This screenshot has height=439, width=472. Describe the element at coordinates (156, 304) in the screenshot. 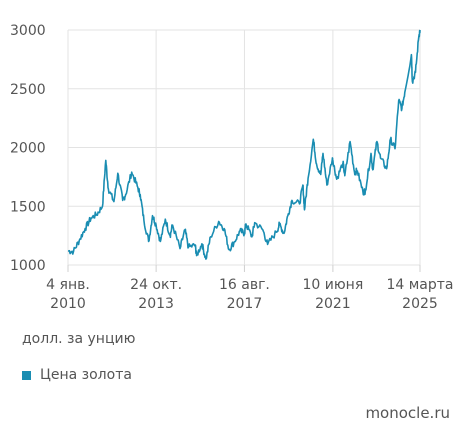

I see `x-tick-label-year: 2013` at that location.